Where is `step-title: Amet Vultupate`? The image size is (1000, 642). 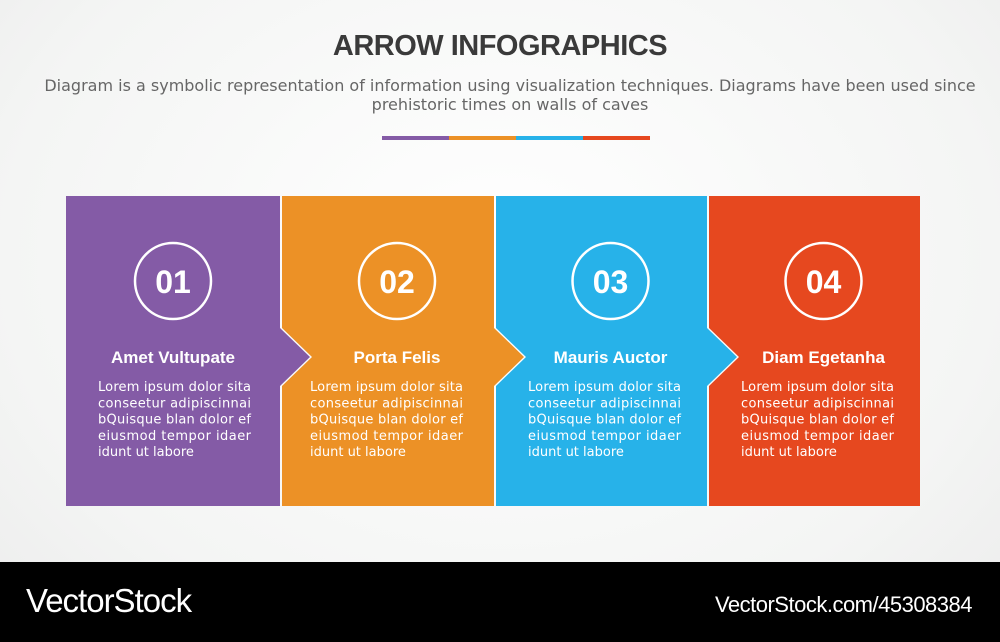
step-title: Amet Vultupate is located at coordinates (173, 357).